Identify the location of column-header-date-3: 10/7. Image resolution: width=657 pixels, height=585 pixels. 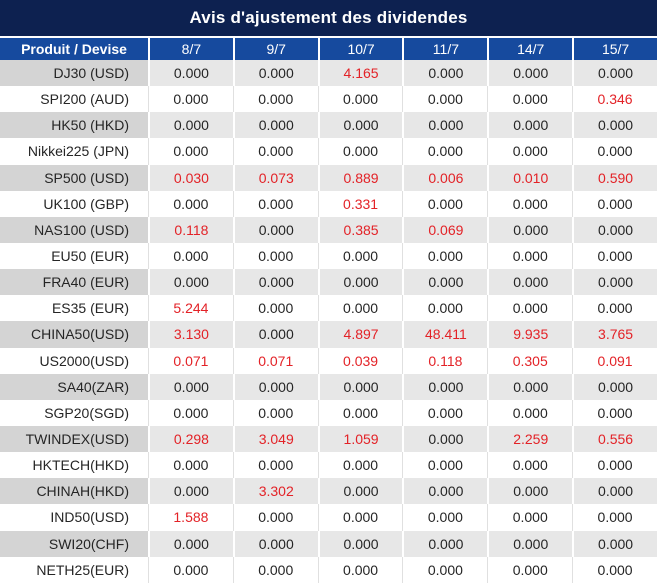
(360, 49).